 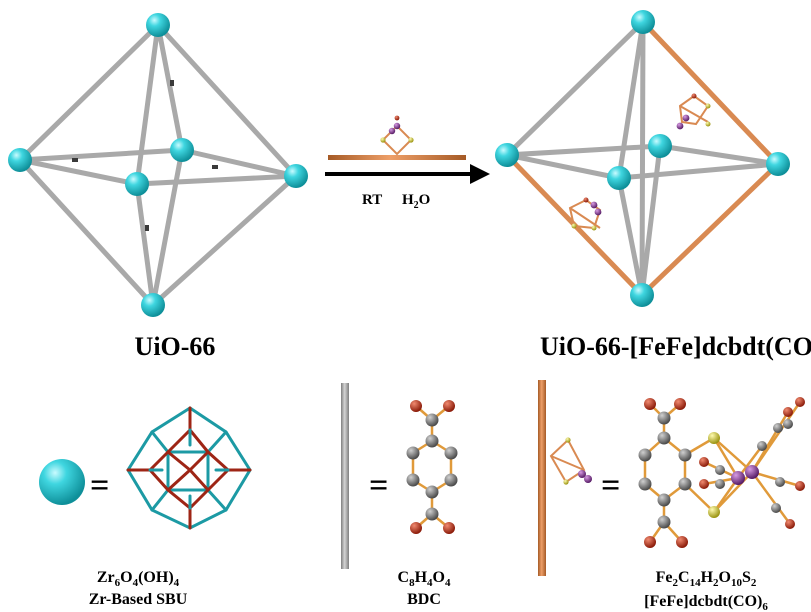 What do you see at coordinates (372, 200) in the screenshot?
I see `condition-rt: RT` at bounding box center [372, 200].